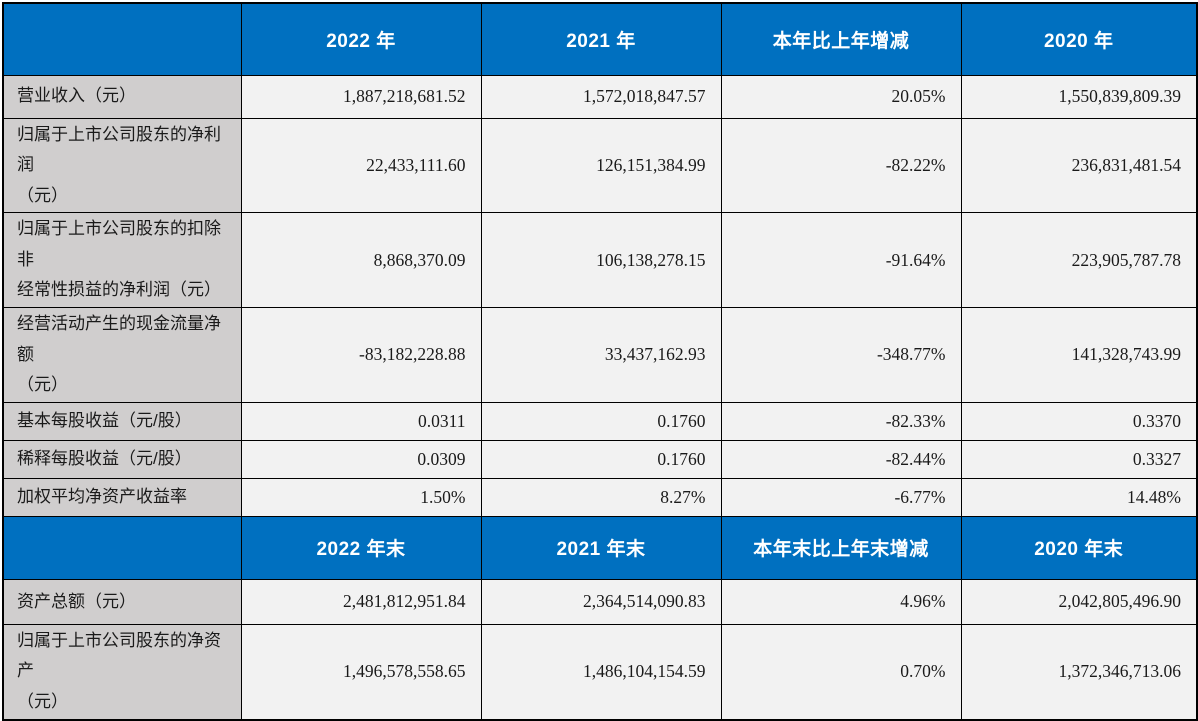 The height and width of the screenshot is (721, 1198). Describe the element at coordinates (122, 165) in the screenshot. I see `row-label: 归属于上市公司股东的净利润 （元）` at that location.